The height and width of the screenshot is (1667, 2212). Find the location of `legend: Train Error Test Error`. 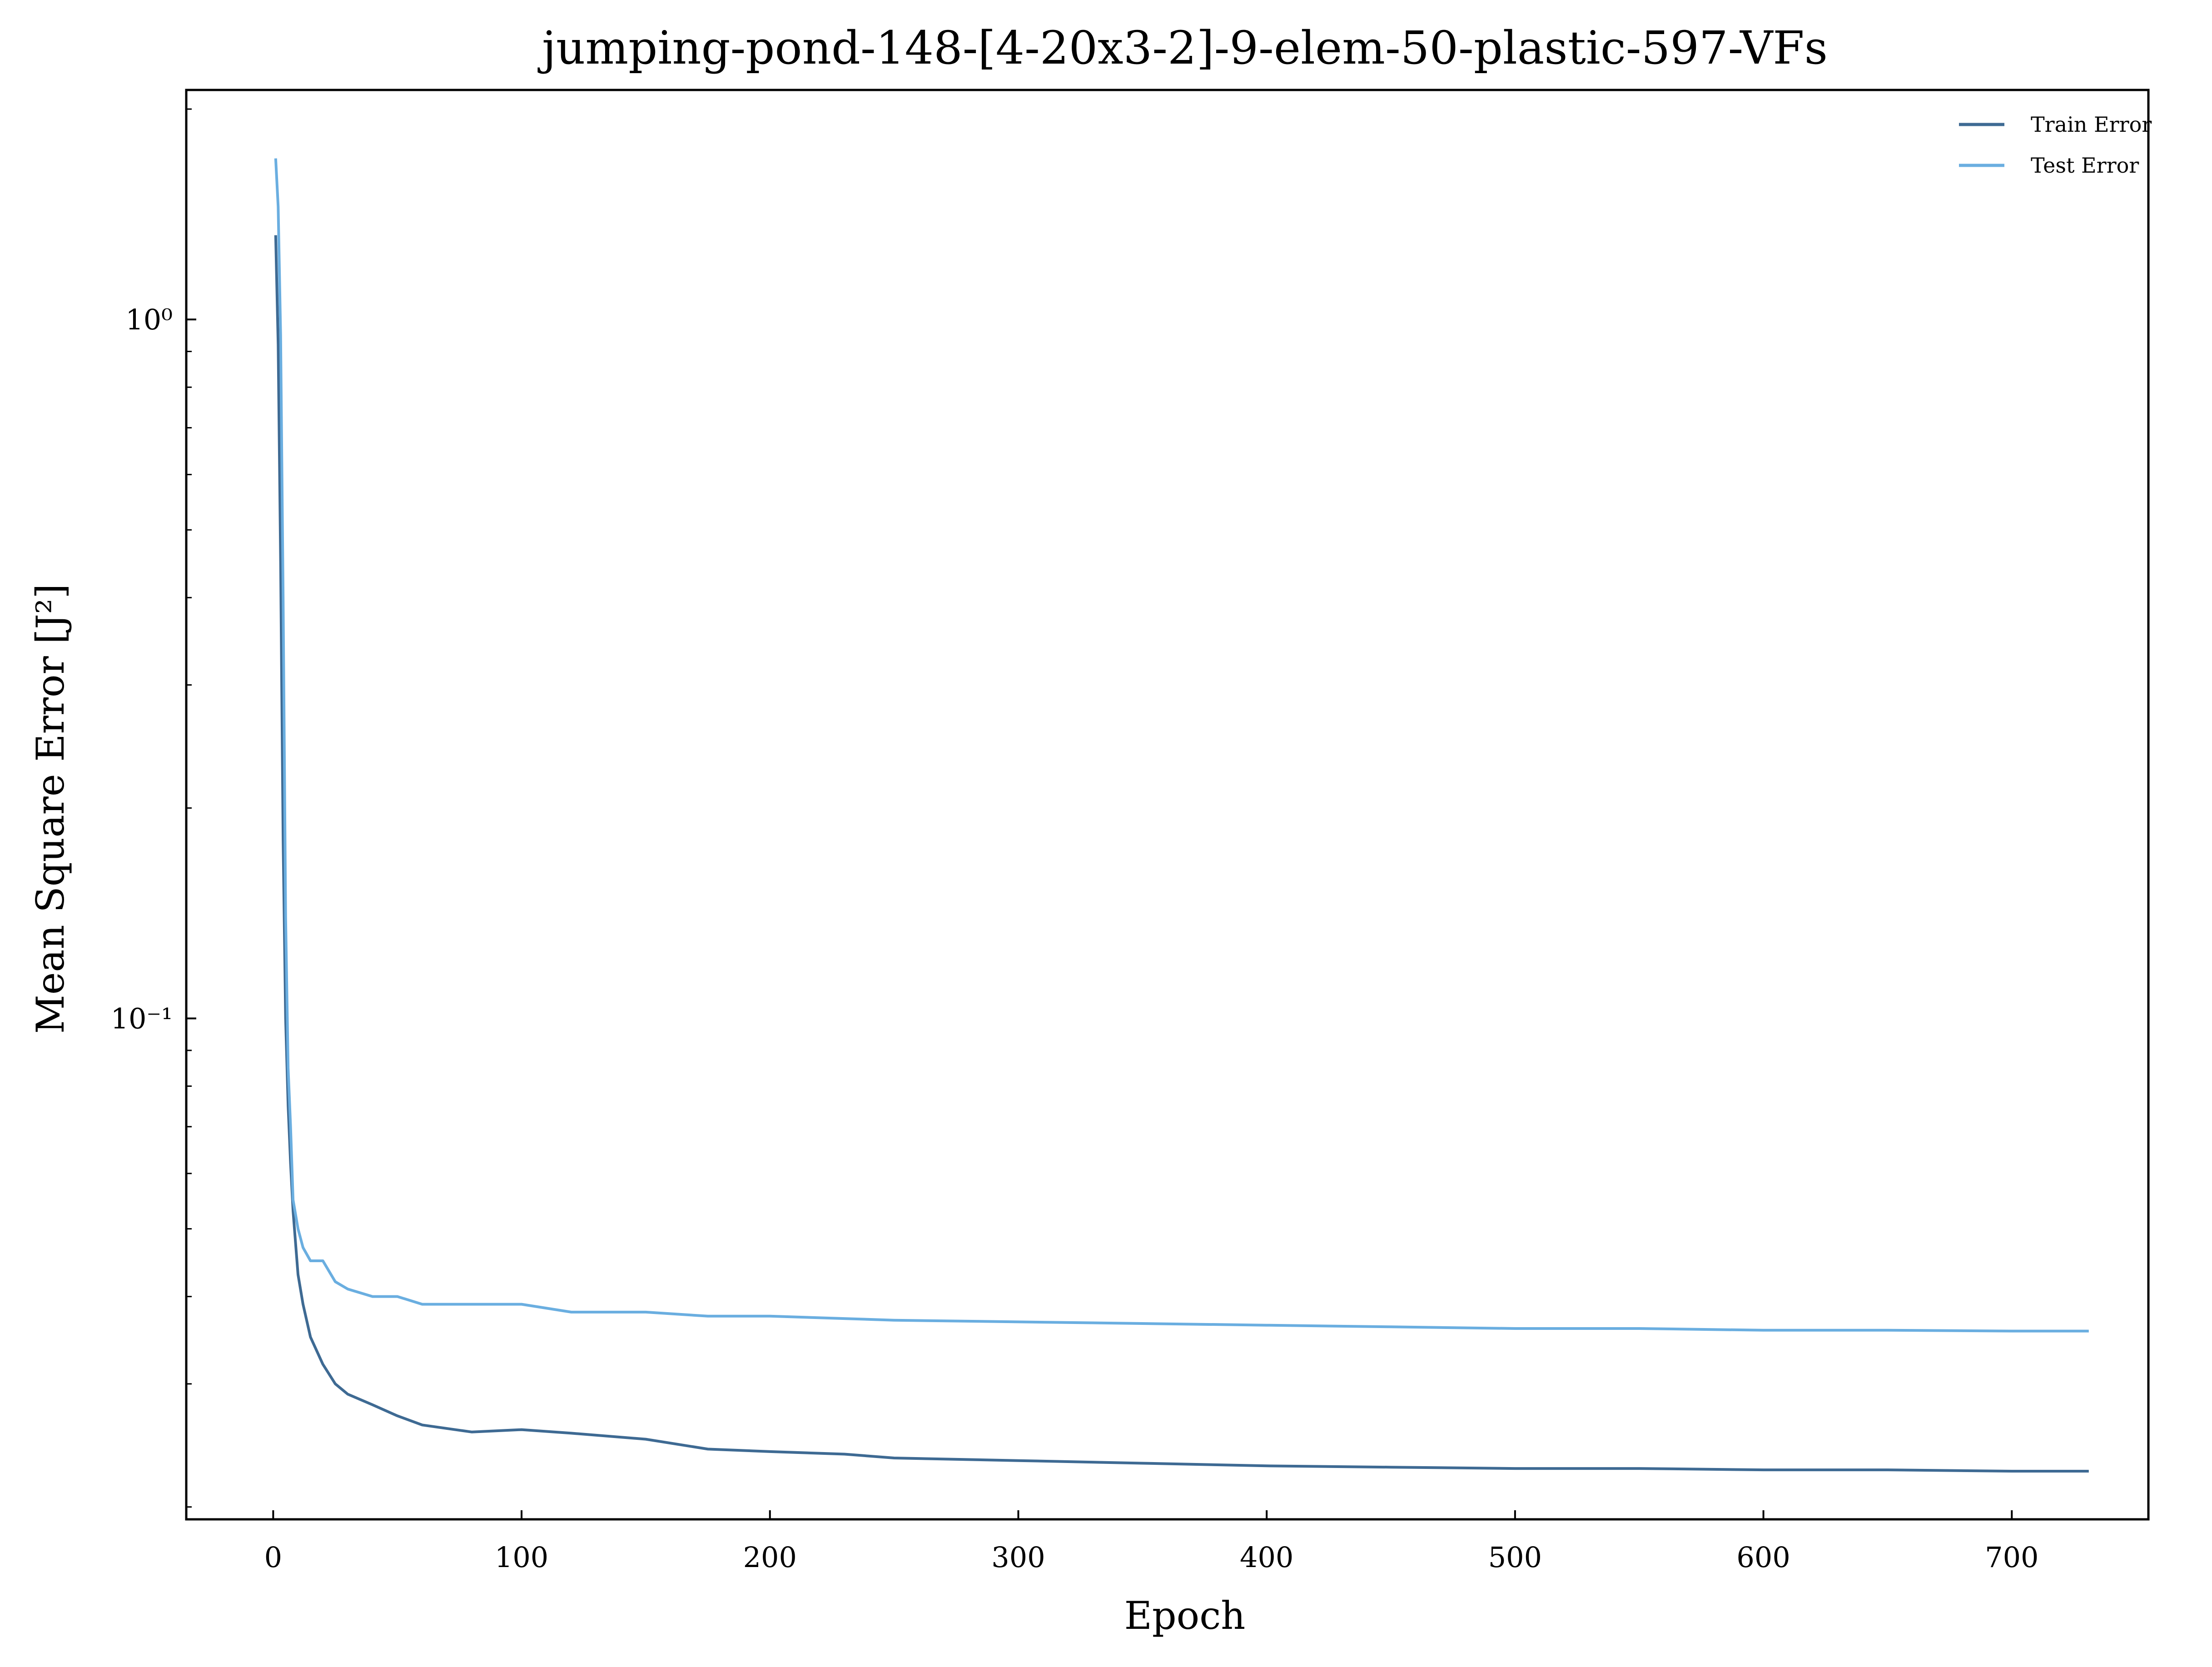

legend: Train Error Test Error is located at coordinates (2055, 145).